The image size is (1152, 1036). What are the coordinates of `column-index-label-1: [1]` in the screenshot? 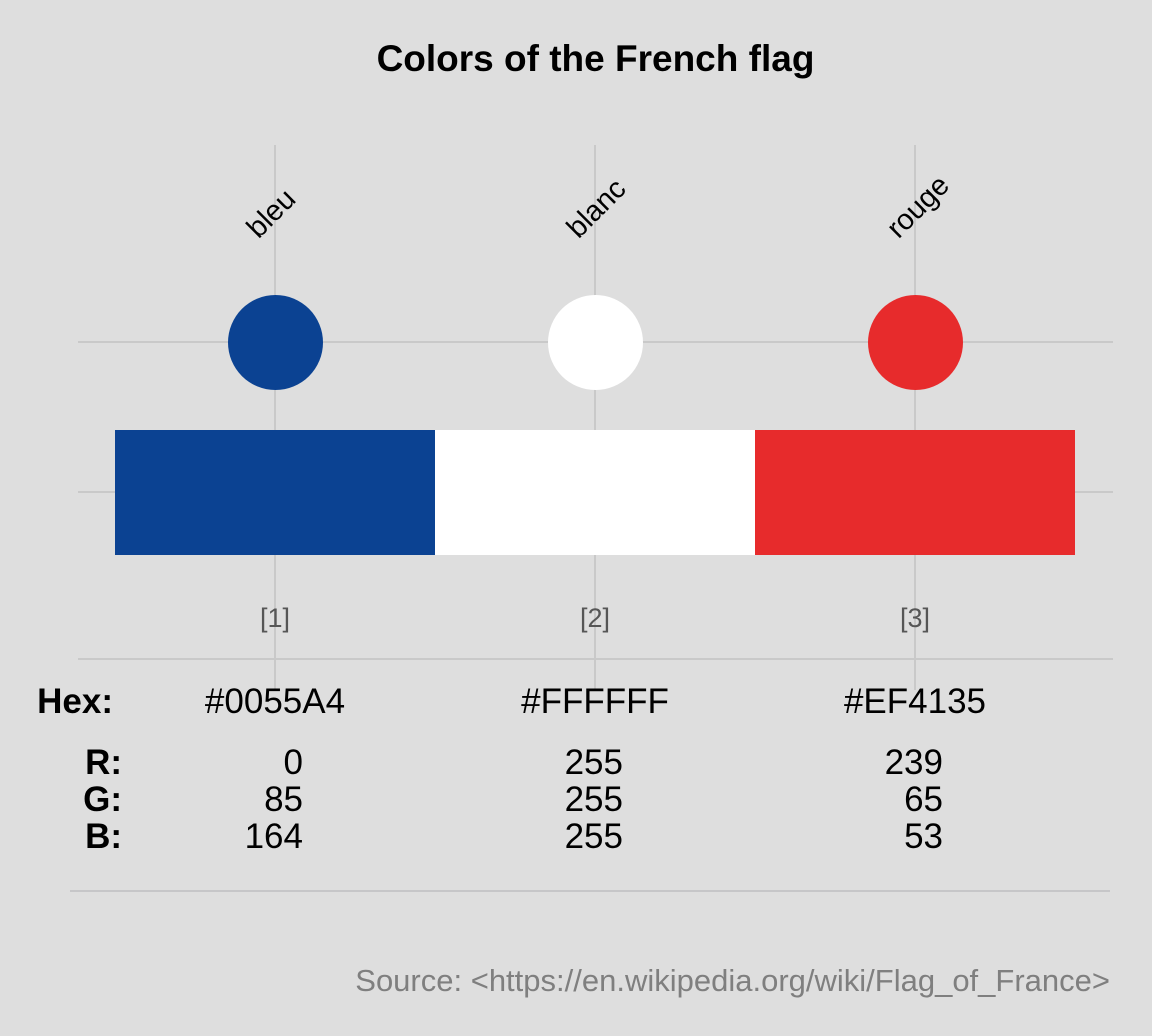 It's located at (275, 618).